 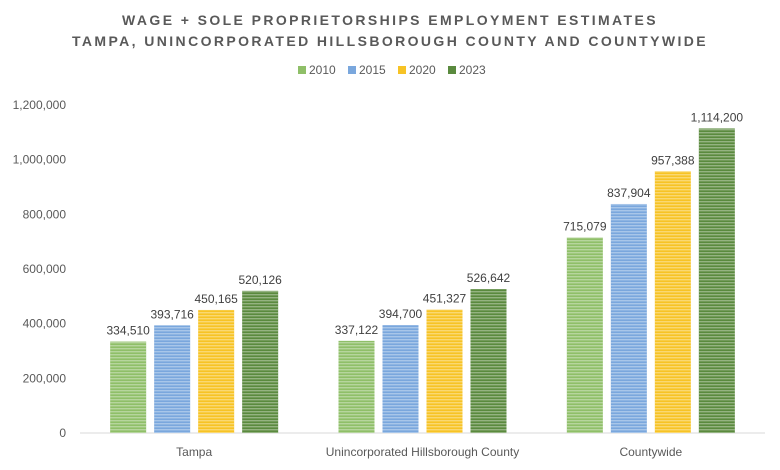 I want to click on category-label-0: Tampa, so click(x=194, y=452).